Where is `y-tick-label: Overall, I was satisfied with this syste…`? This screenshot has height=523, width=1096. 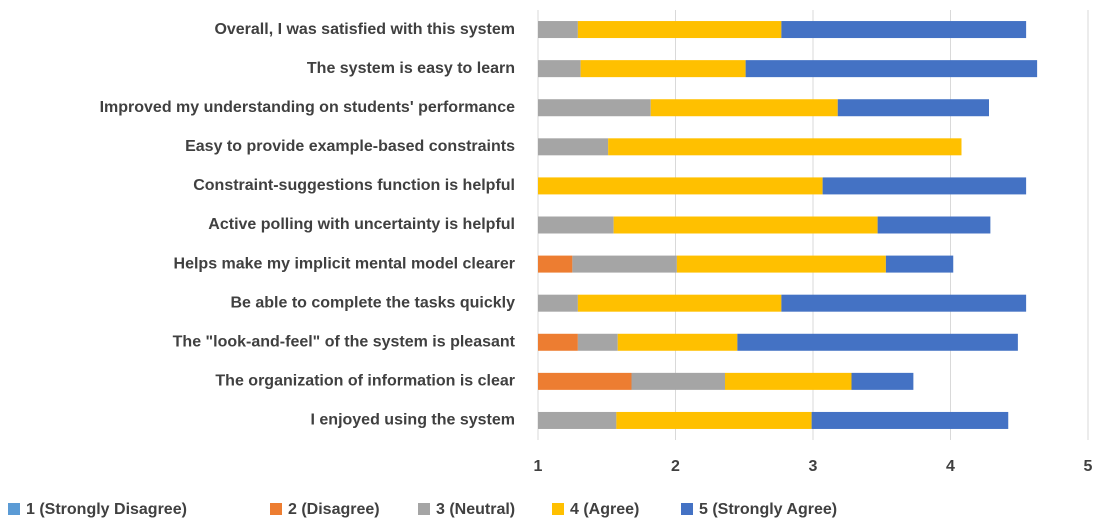
y-tick-label: Overall, I was satisfied with this syste… is located at coordinates (364, 29).